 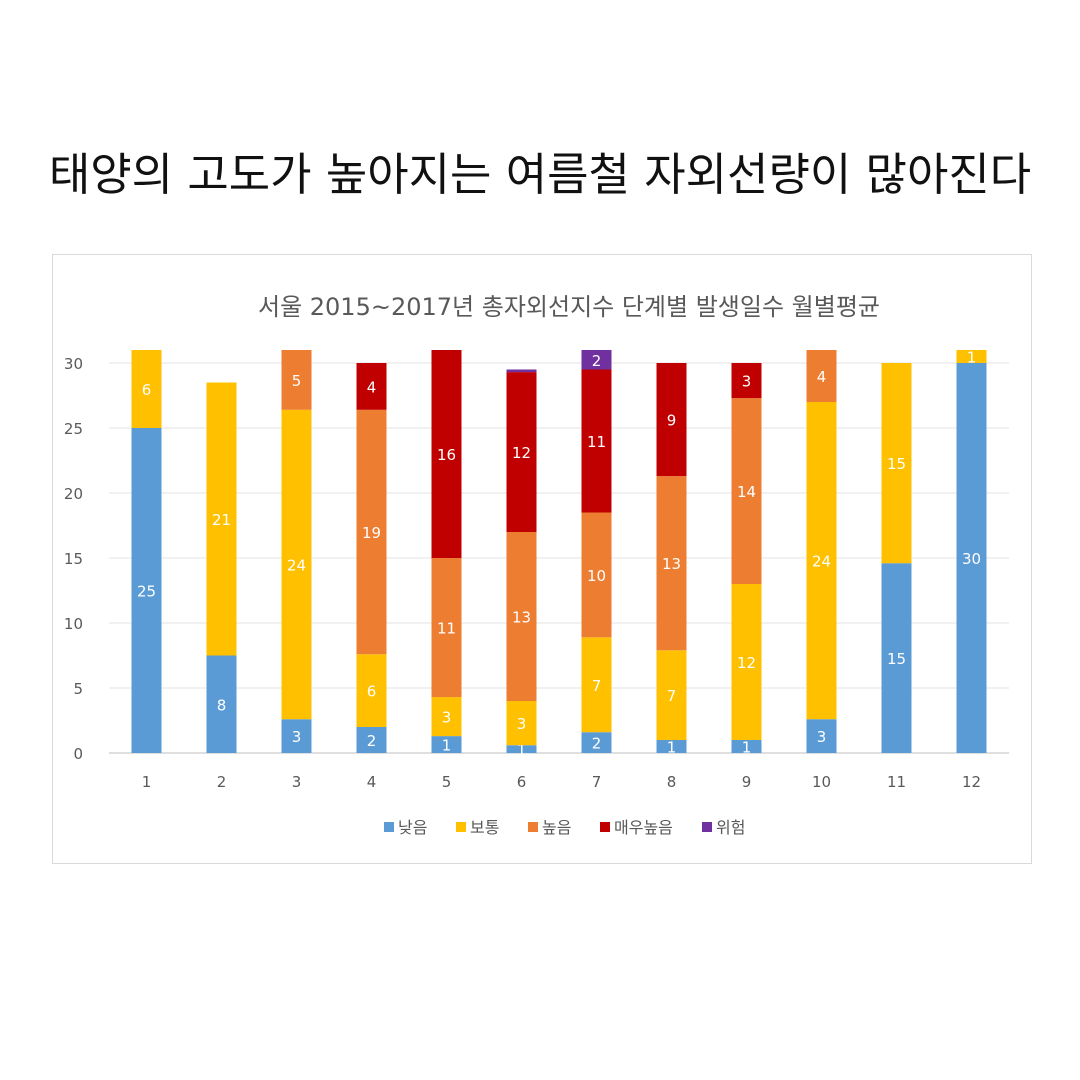 I want to click on data-label: 10, so click(x=596, y=576).